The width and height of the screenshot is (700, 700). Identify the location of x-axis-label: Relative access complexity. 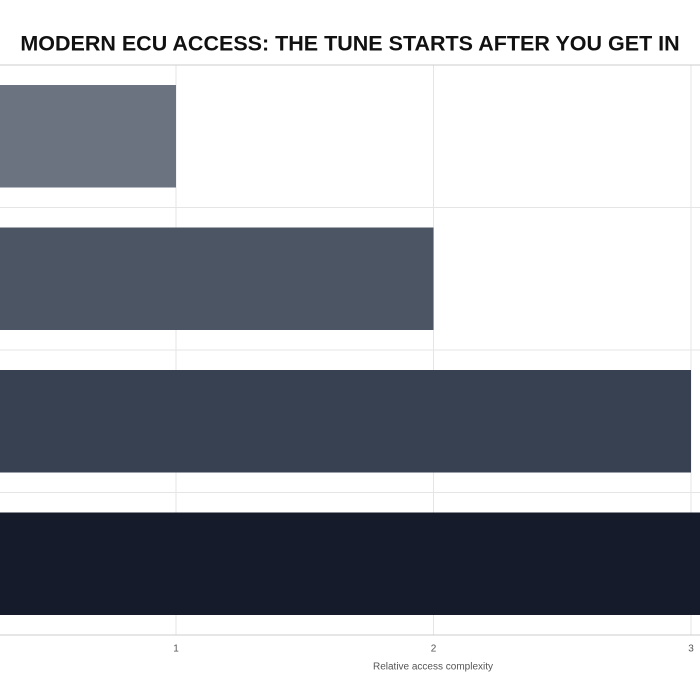
(433, 667).